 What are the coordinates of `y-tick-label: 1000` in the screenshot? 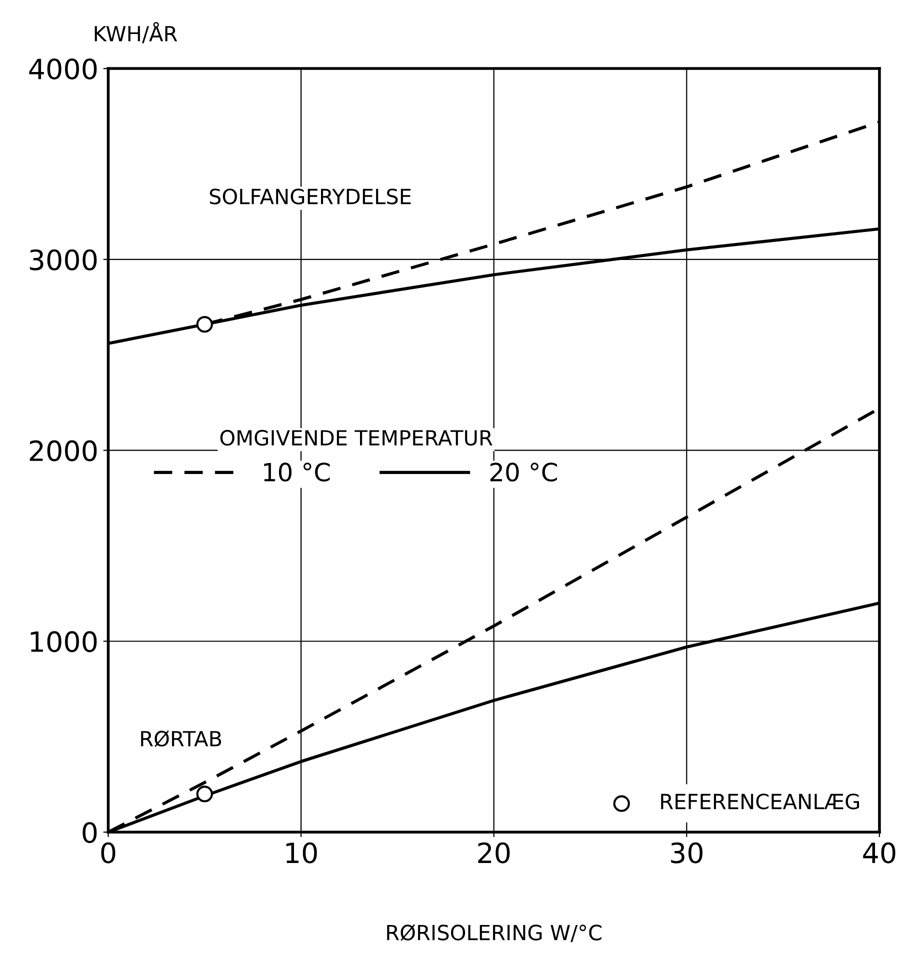 It's located at (63, 641).